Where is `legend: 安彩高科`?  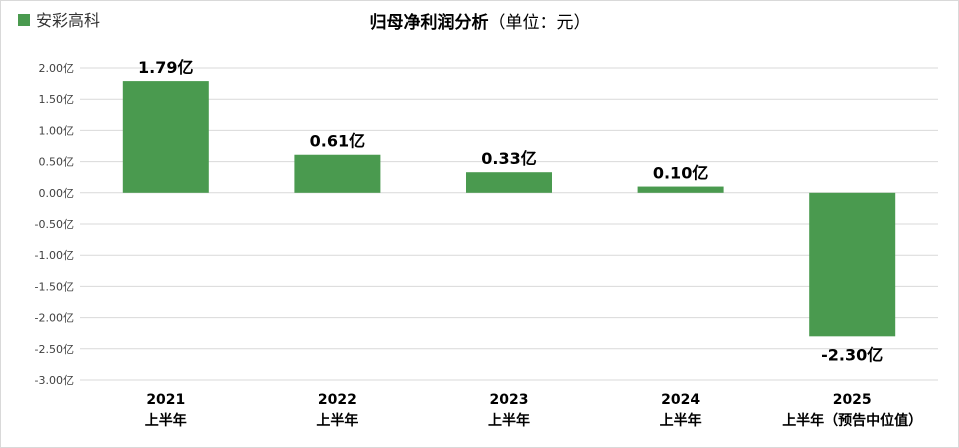 legend: 安彩高科 is located at coordinates (59, 20).